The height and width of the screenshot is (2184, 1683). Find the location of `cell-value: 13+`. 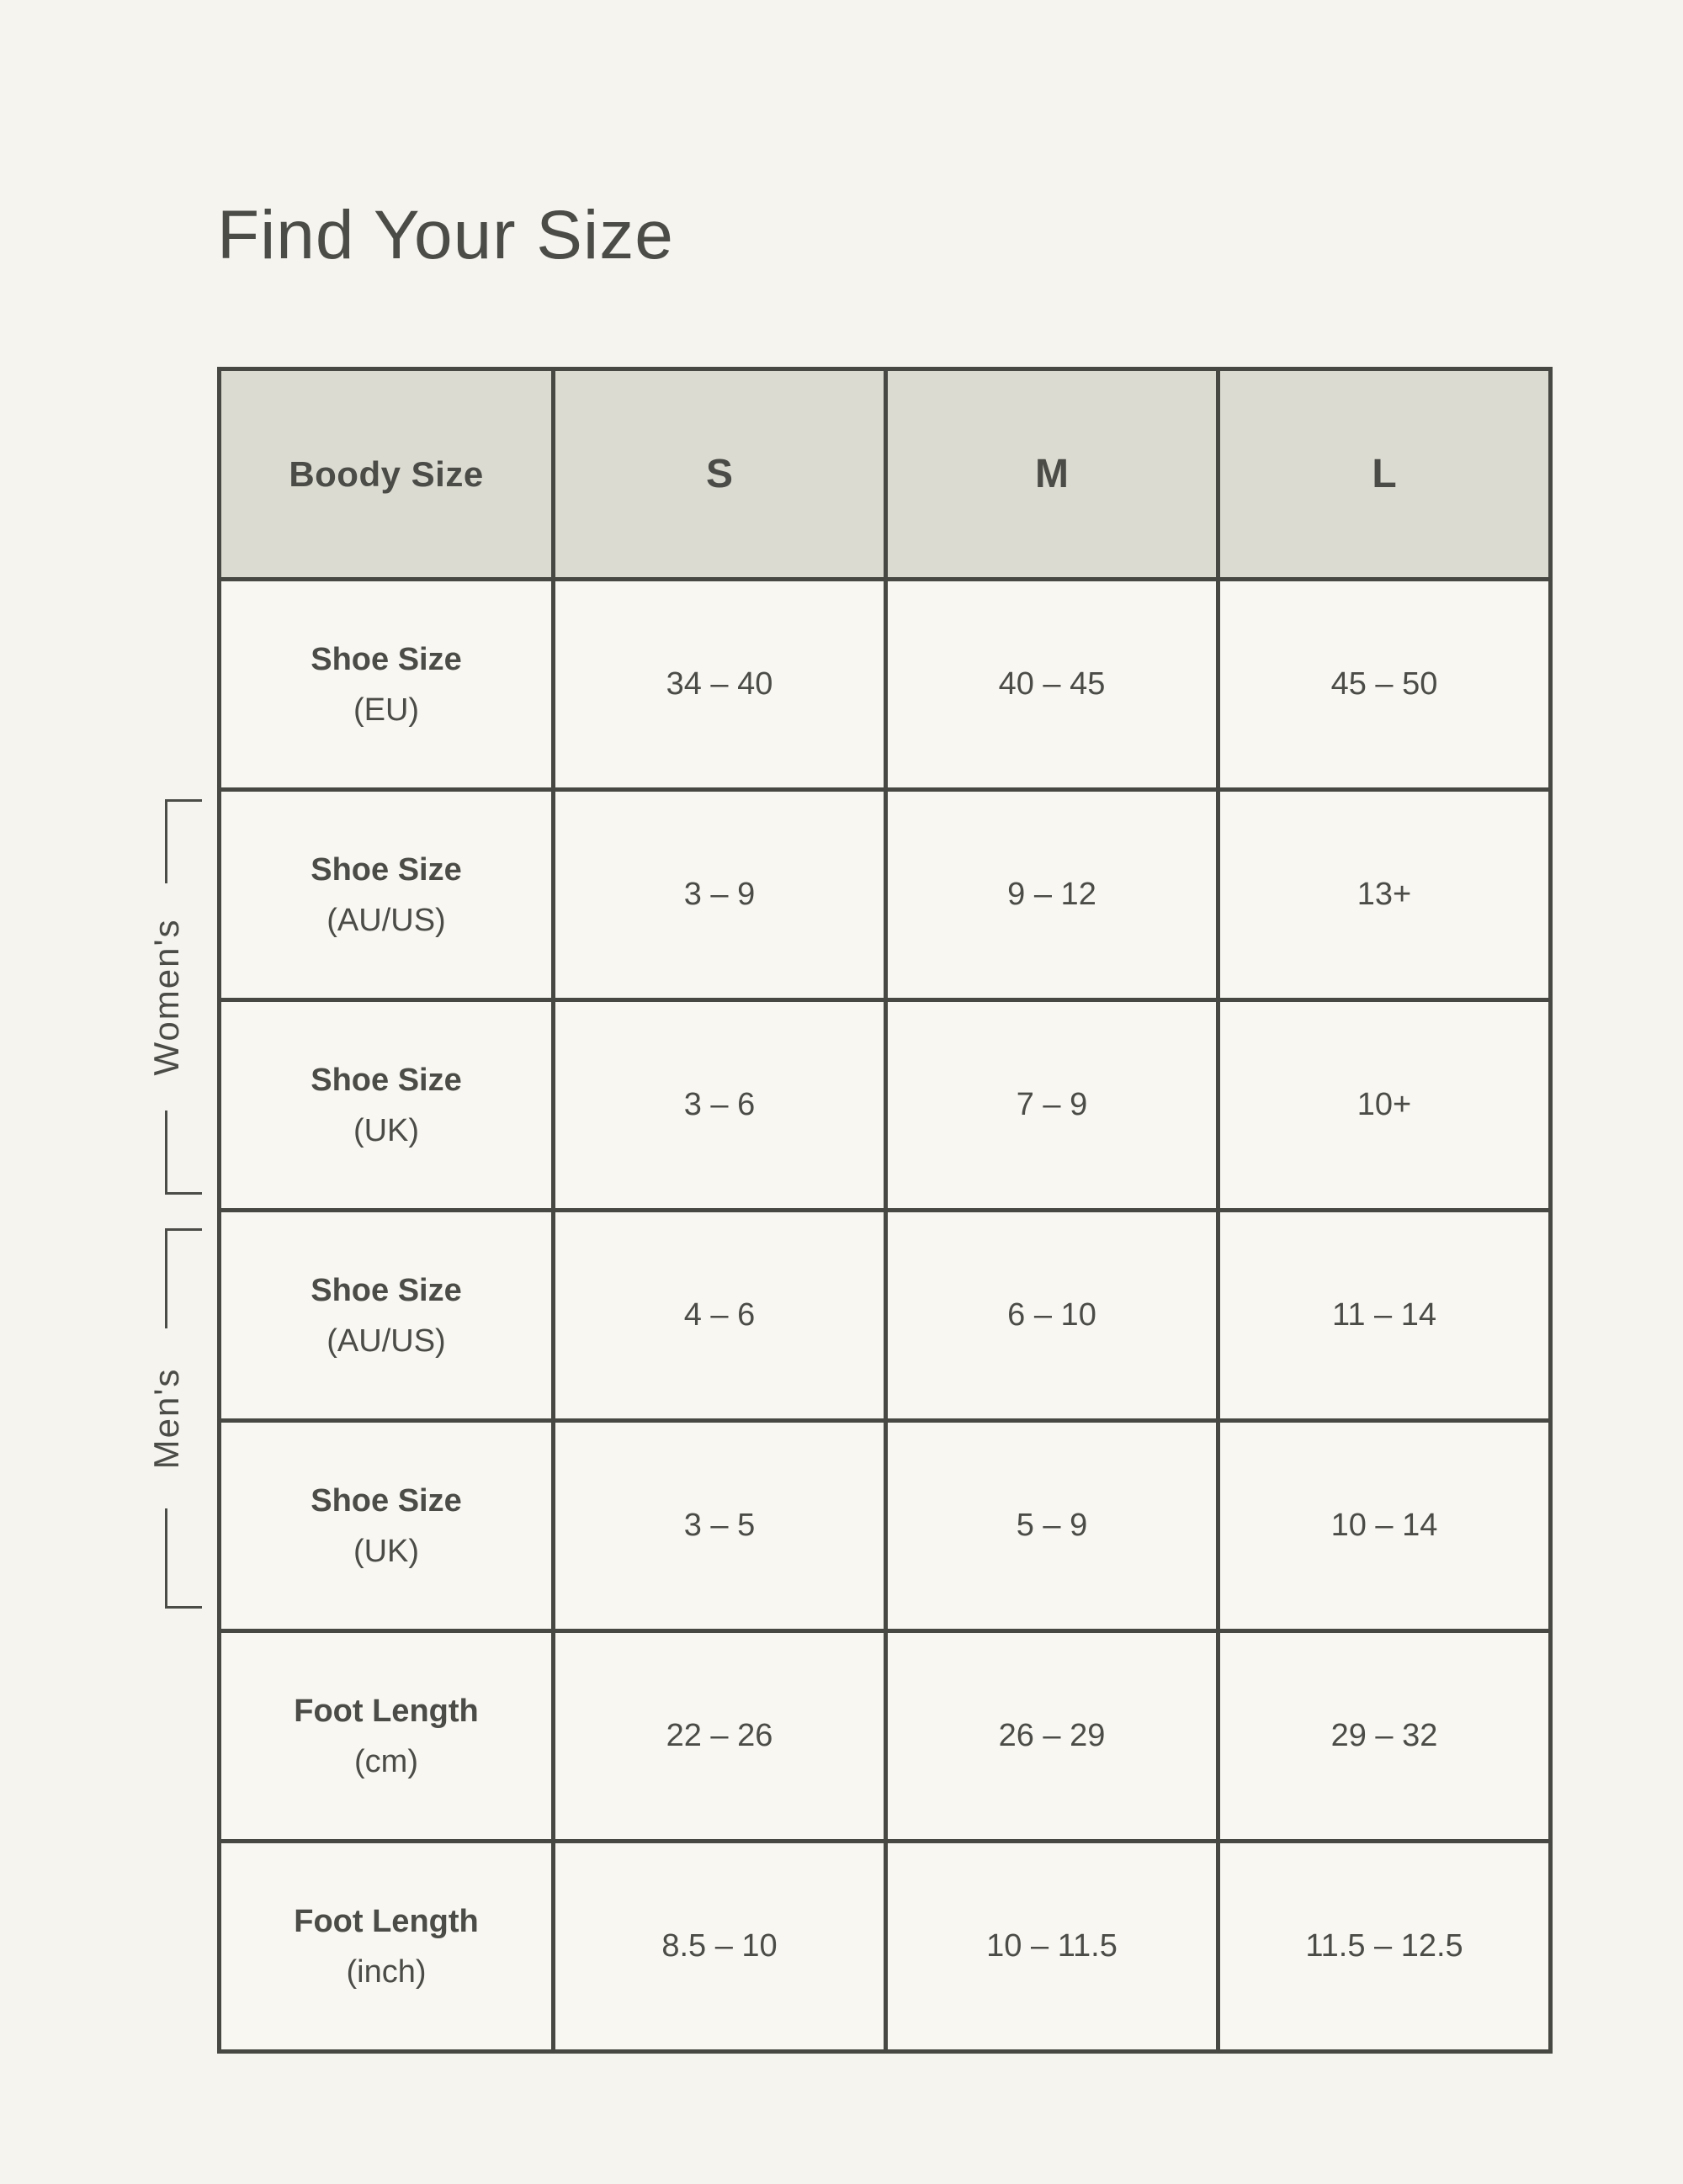

cell-value: 13+ is located at coordinates (1384, 895).